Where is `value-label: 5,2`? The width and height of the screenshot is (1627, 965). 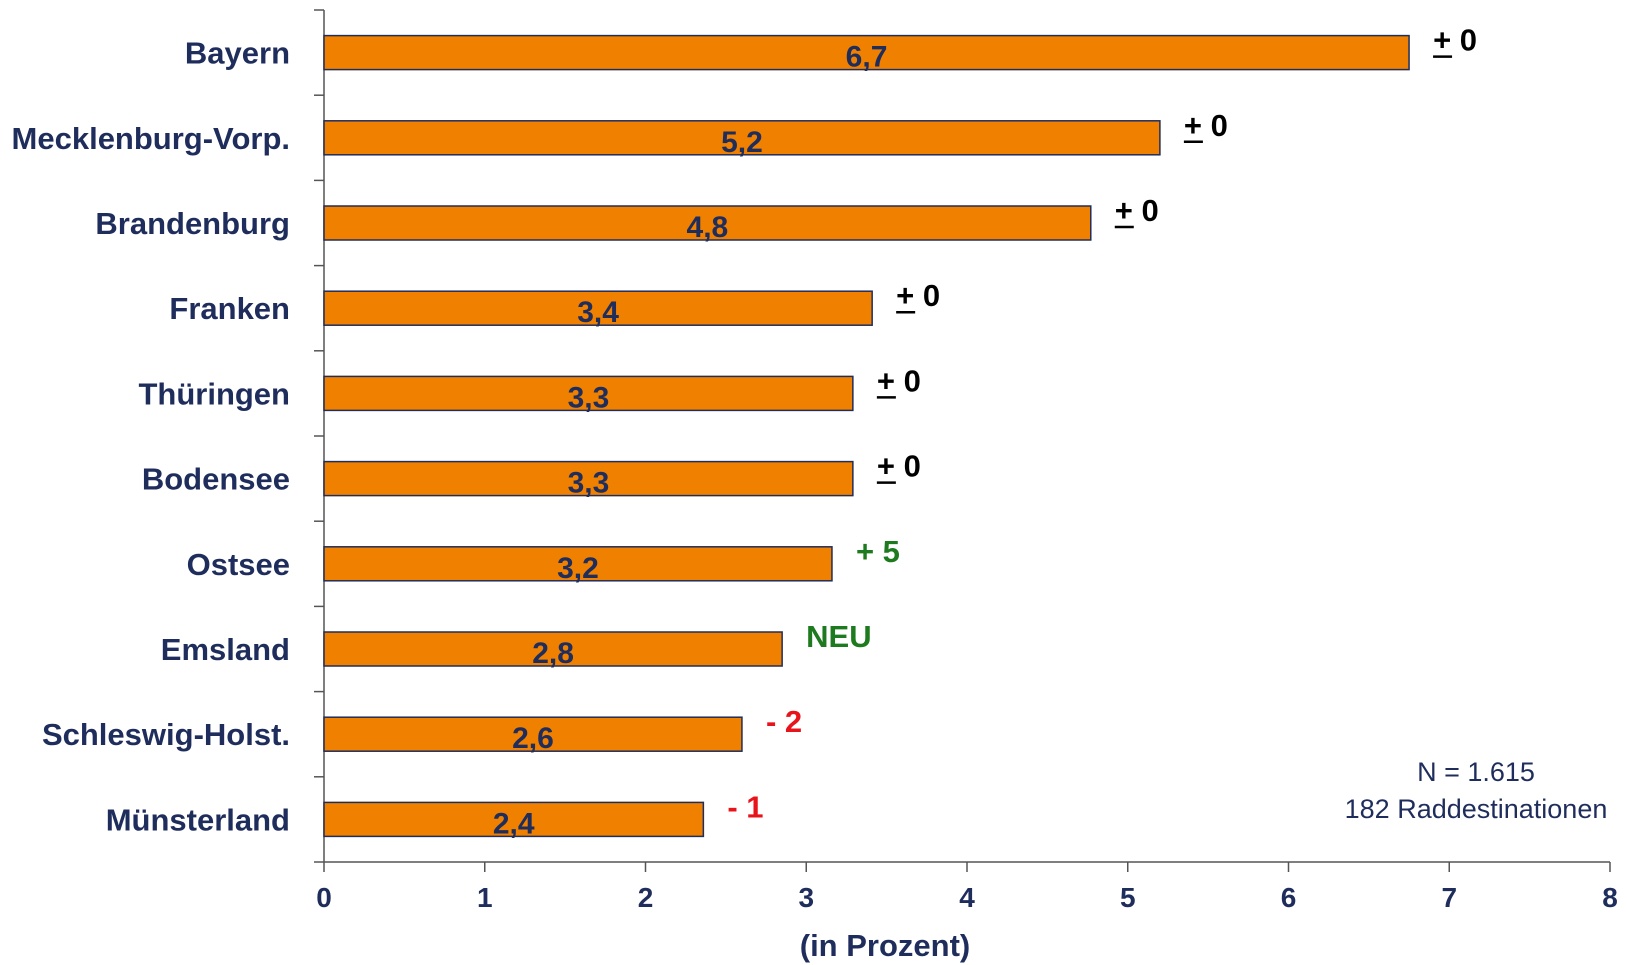 value-label: 5,2 is located at coordinates (742, 142).